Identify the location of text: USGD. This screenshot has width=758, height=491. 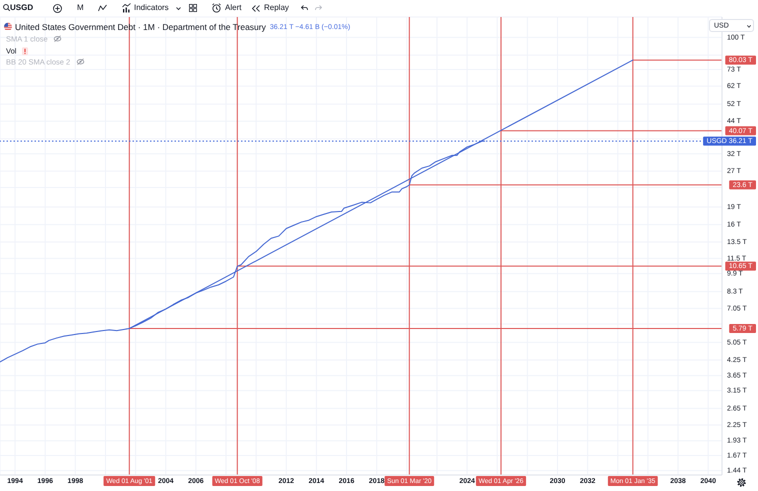
(22, 7).